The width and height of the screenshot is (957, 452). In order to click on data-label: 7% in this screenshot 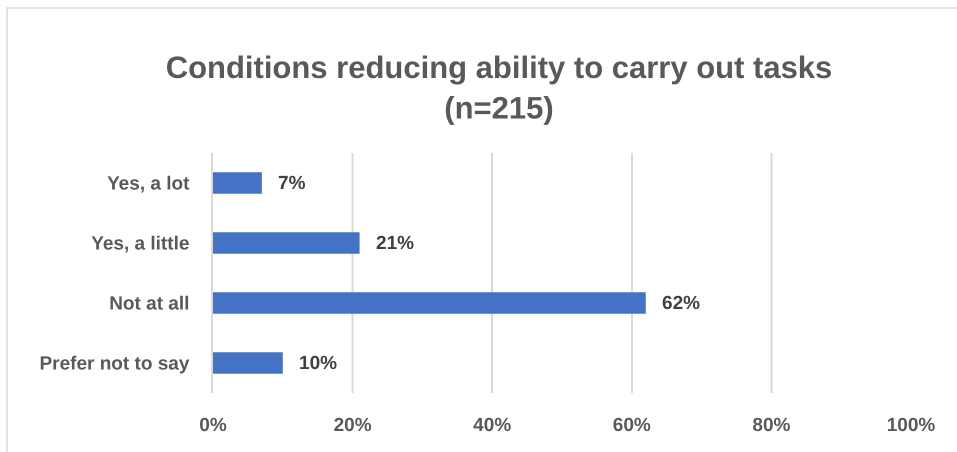, I will do `click(292, 183)`.